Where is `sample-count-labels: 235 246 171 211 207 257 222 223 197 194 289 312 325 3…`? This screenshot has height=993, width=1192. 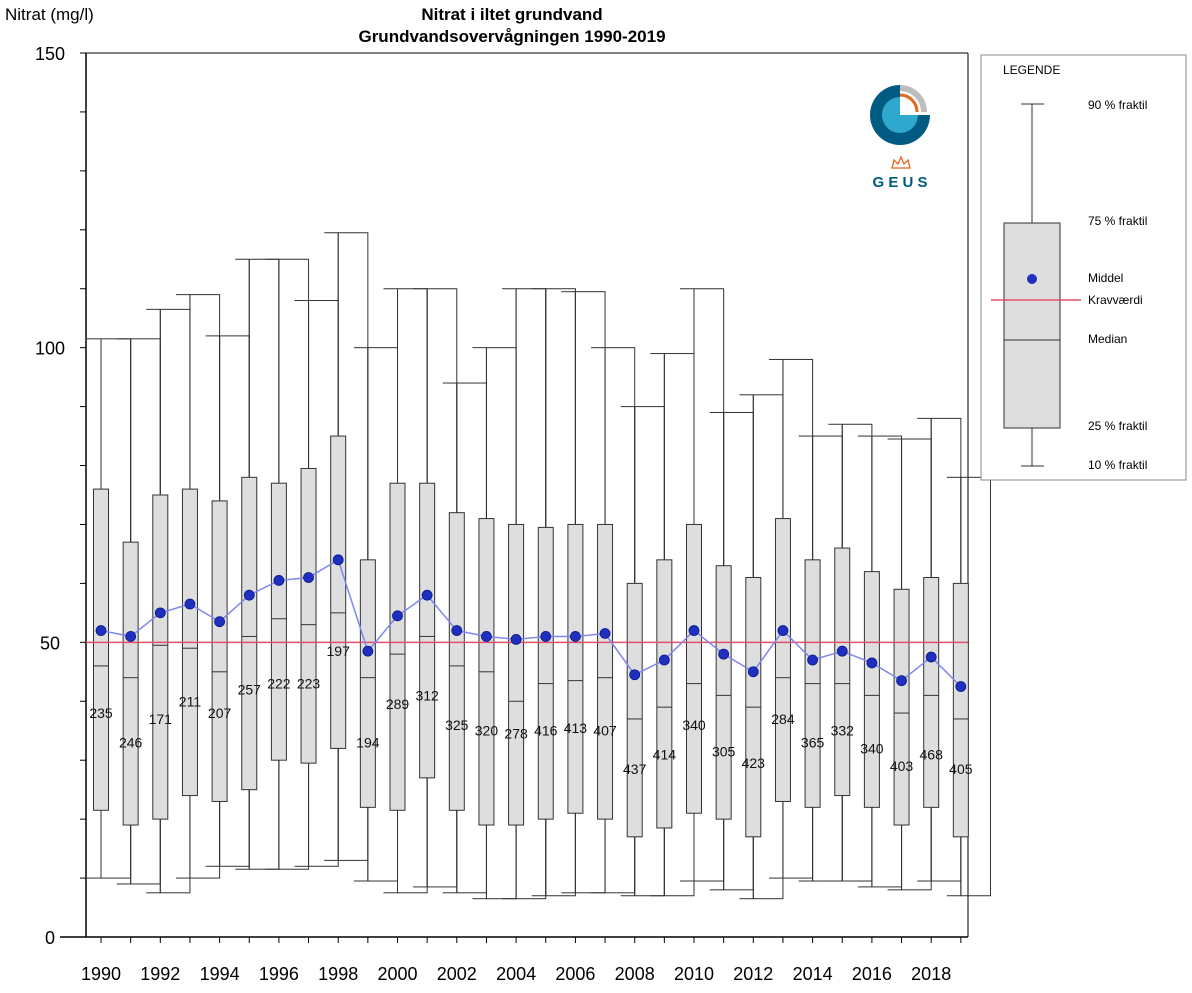
sample-count-labels: 235 246 171 211 207 257 222 223 197 194 289 312 325 3… is located at coordinates (530, 710).